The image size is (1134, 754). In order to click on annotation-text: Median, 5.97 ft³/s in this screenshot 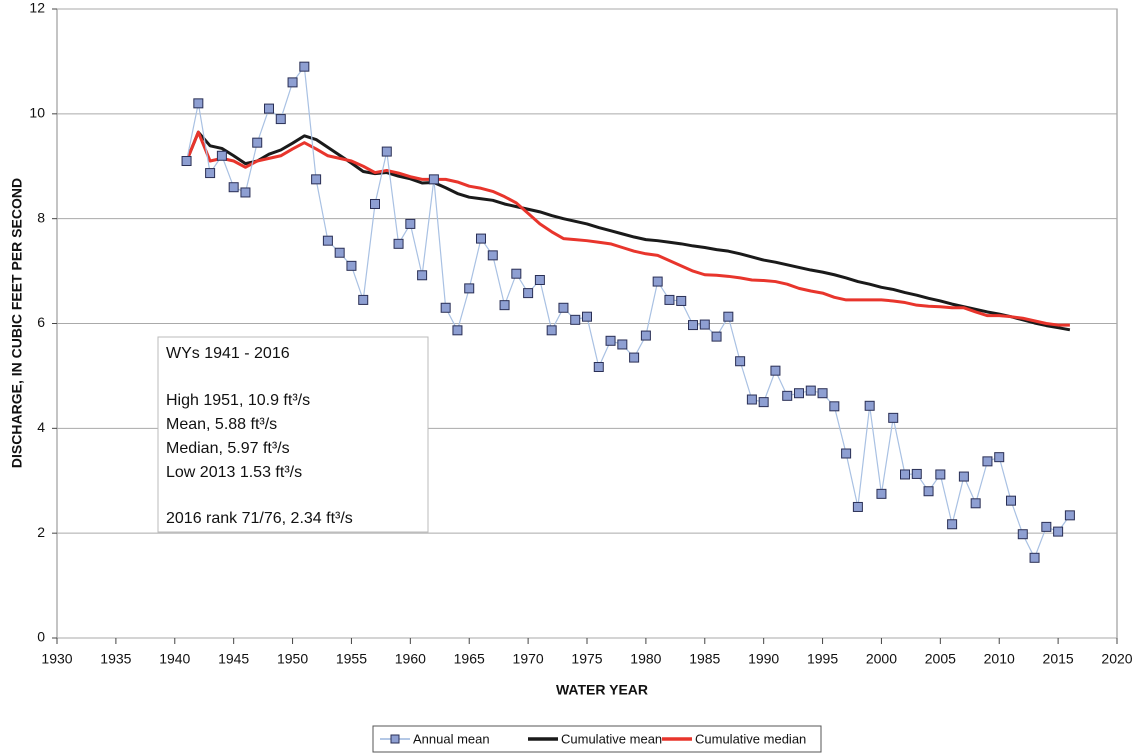, I will do `click(228, 448)`.